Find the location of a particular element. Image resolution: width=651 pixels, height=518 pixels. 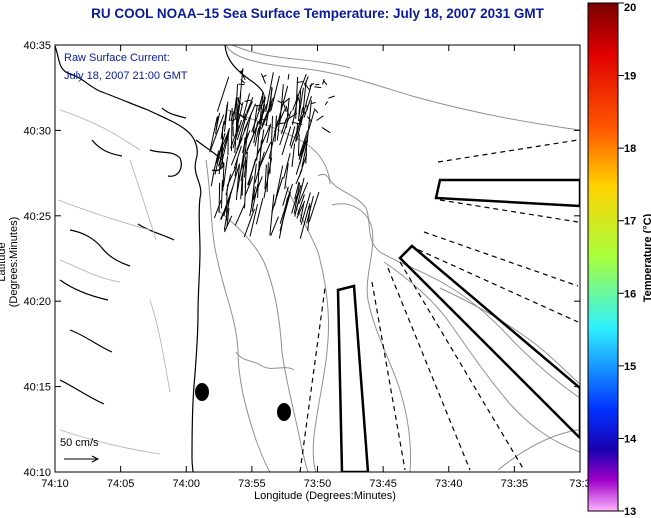

colorbar-tick-label: 16 is located at coordinates (630, 294).